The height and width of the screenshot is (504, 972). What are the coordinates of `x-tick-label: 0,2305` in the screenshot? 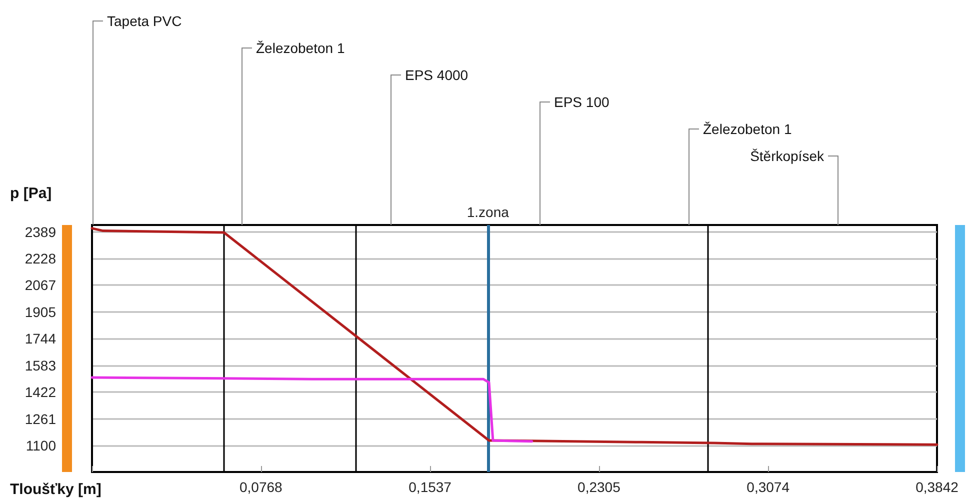 It's located at (599, 487).